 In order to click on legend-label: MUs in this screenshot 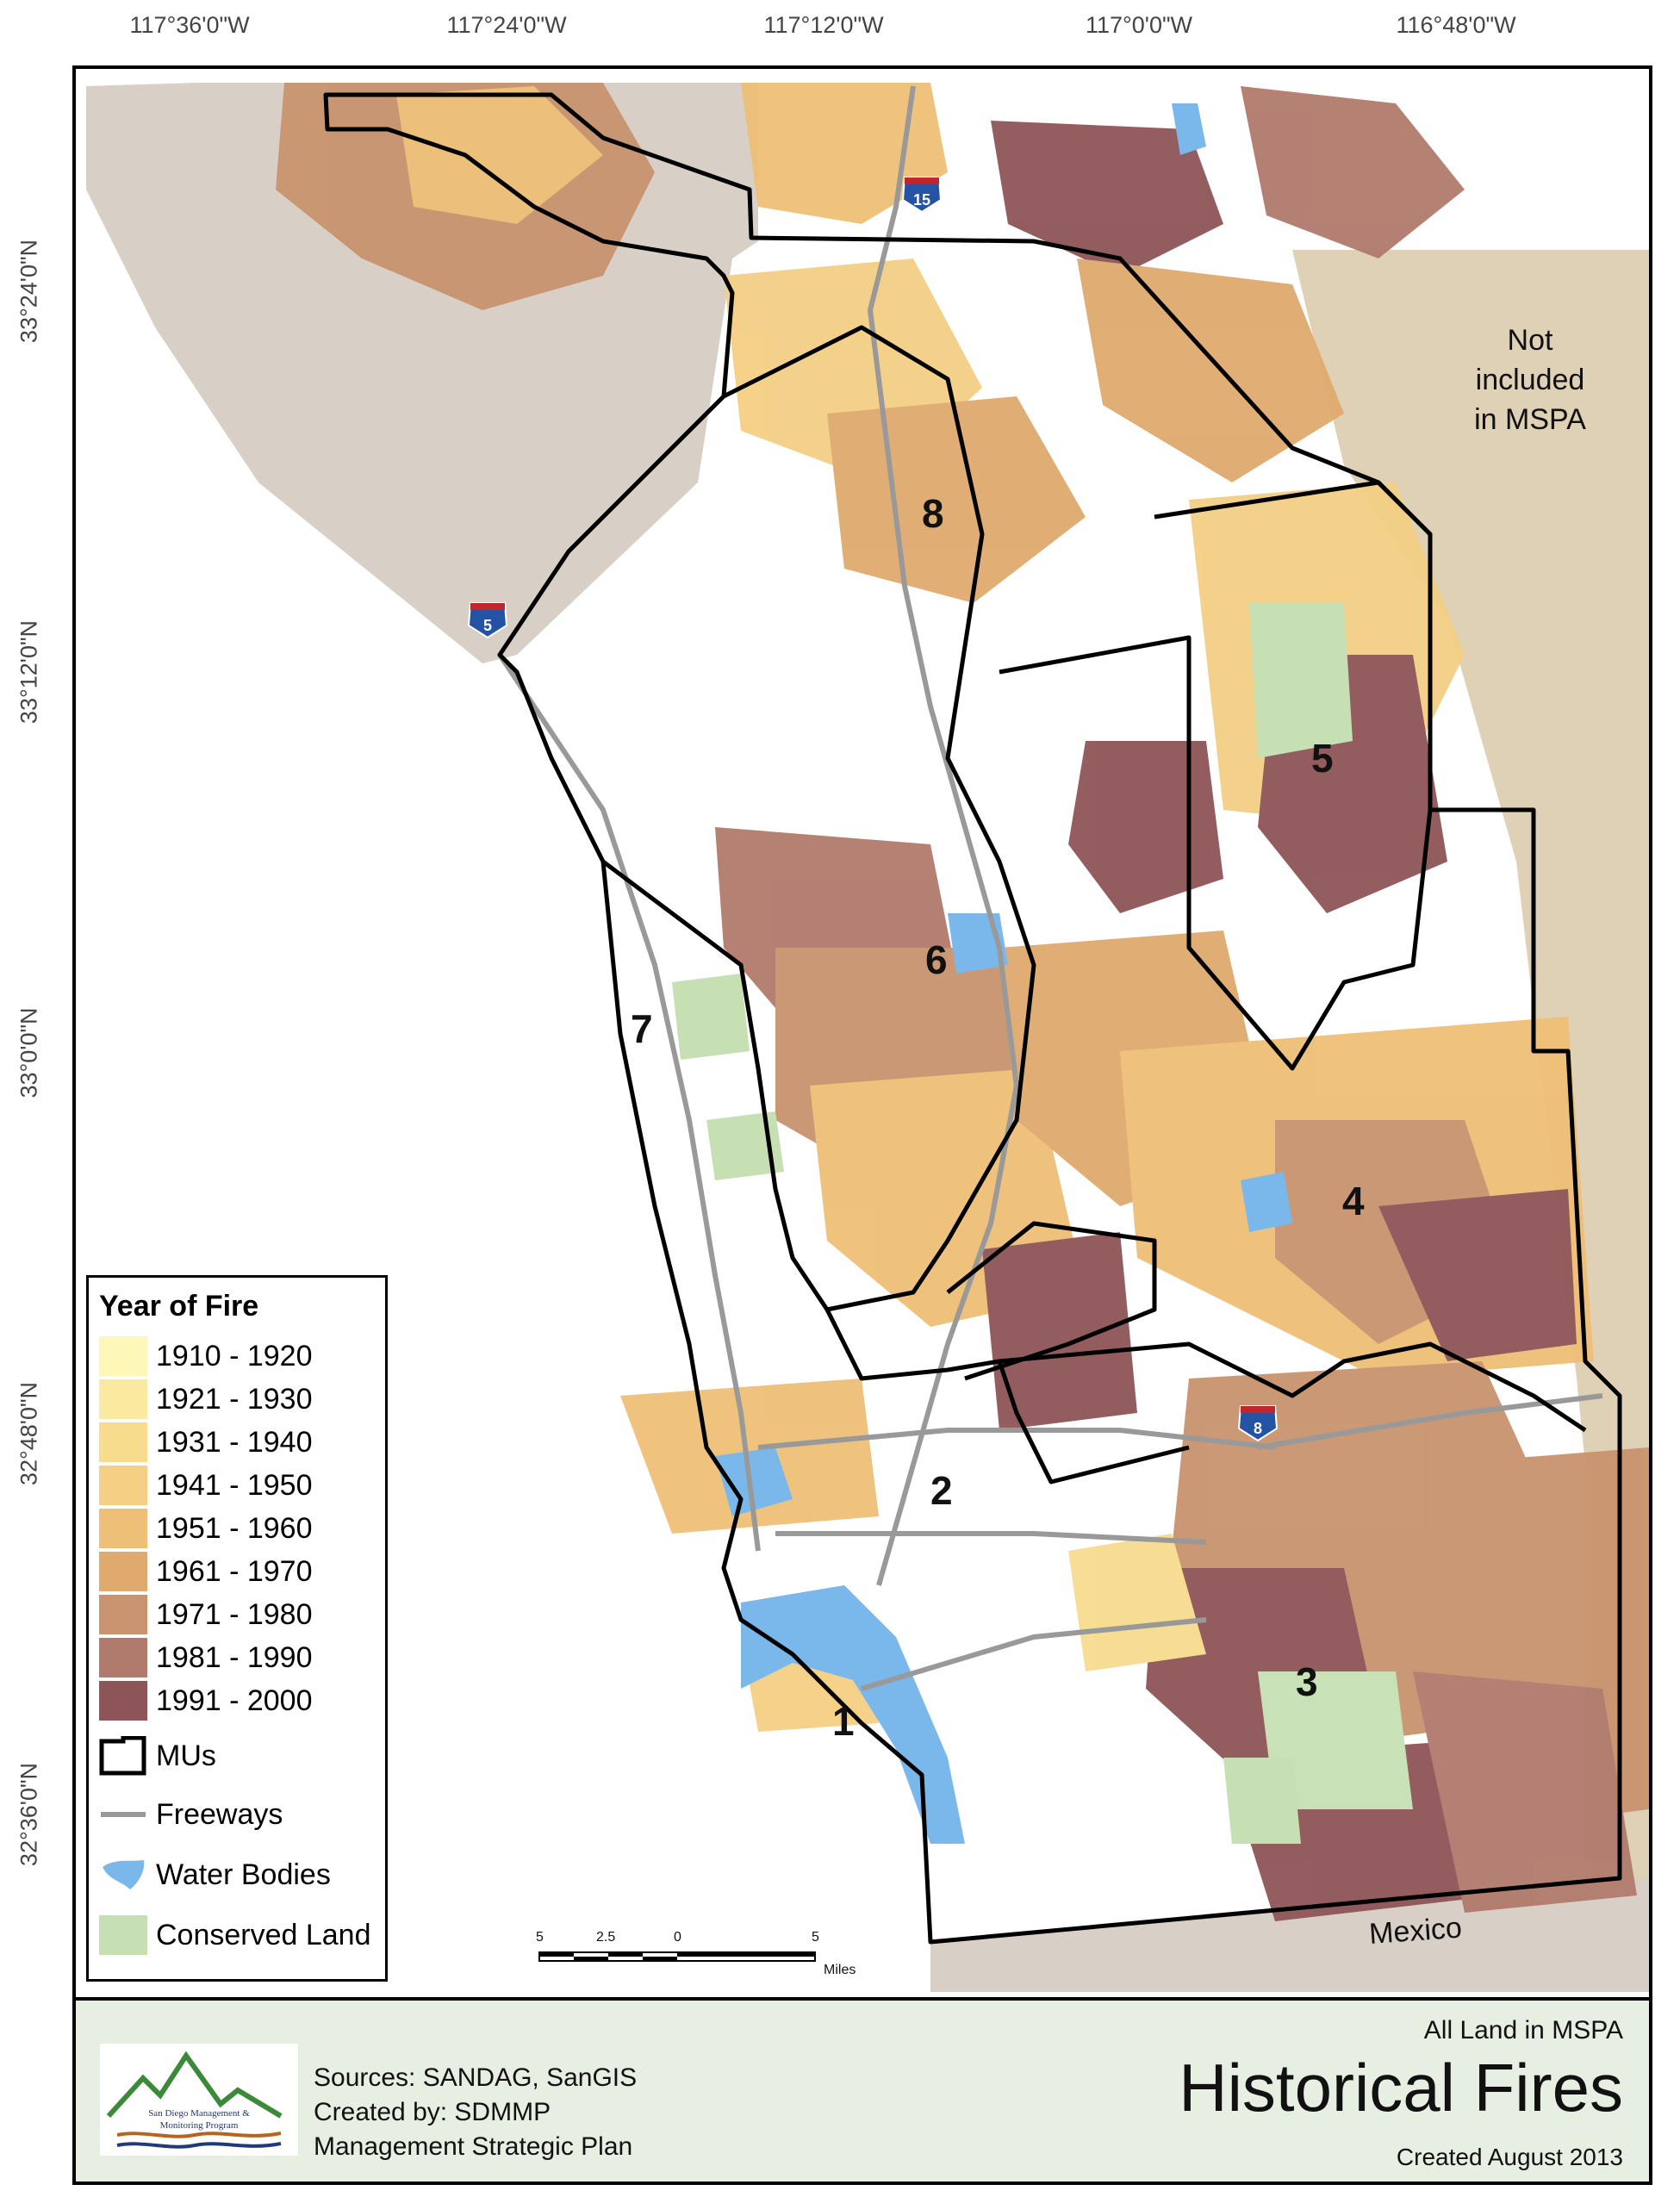, I will do `click(186, 1756)`.